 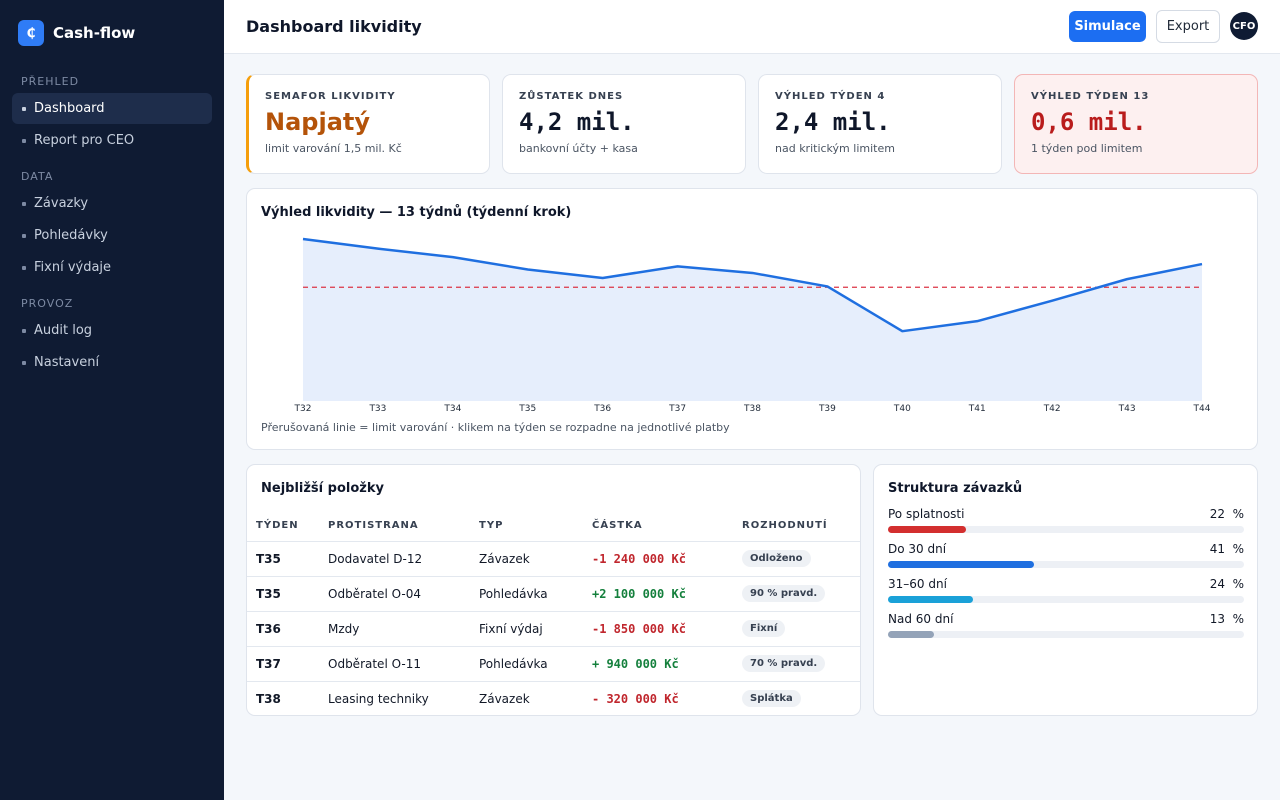 What do you see at coordinates (94, 33) in the screenshot?
I see `brand-name: Cash-flow` at bounding box center [94, 33].